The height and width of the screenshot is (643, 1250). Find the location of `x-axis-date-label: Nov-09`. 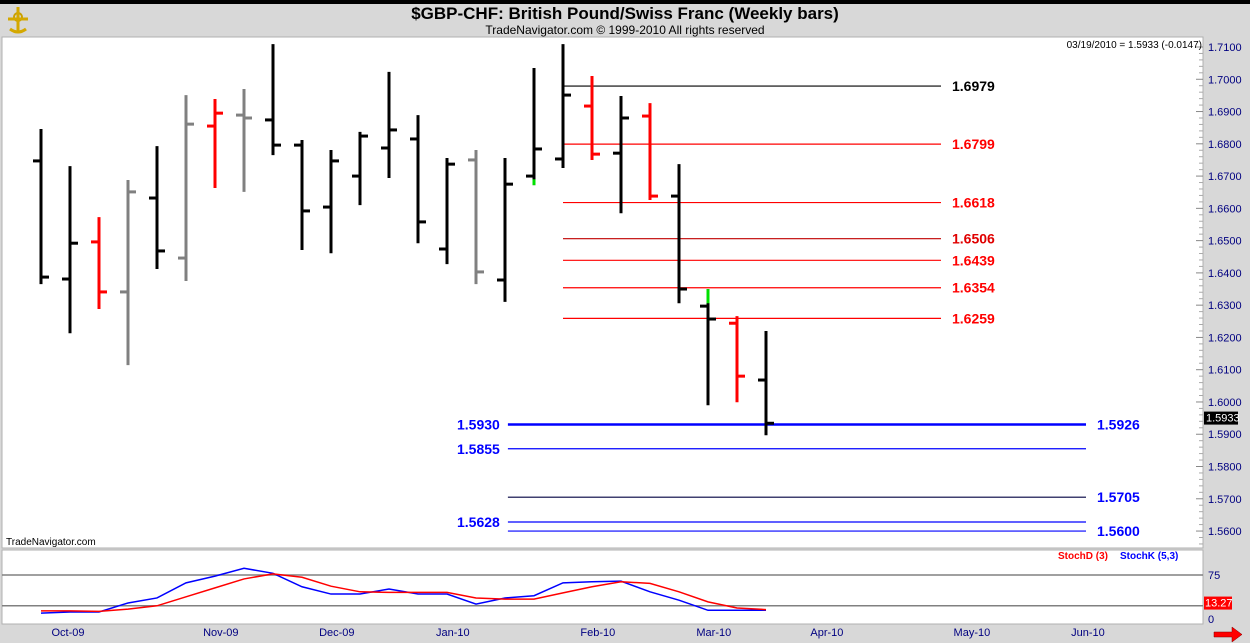

x-axis-date-label: Nov-09 is located at coordinates (220, 633).